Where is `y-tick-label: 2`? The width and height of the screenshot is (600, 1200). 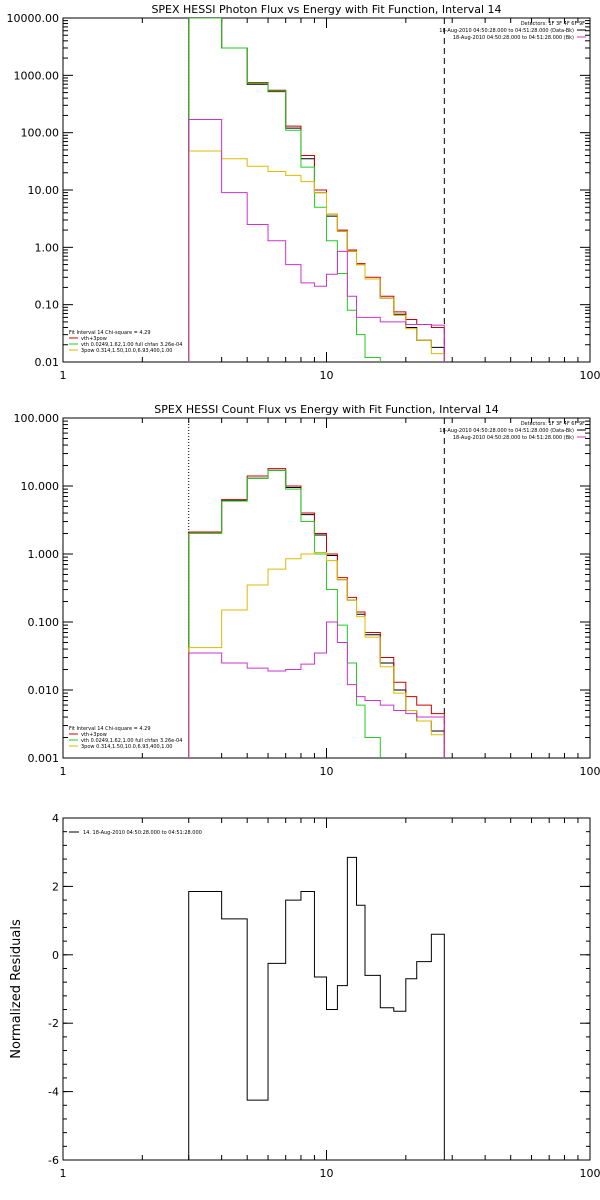
y-tick-label: 2 is located at coordinates (55, 886).